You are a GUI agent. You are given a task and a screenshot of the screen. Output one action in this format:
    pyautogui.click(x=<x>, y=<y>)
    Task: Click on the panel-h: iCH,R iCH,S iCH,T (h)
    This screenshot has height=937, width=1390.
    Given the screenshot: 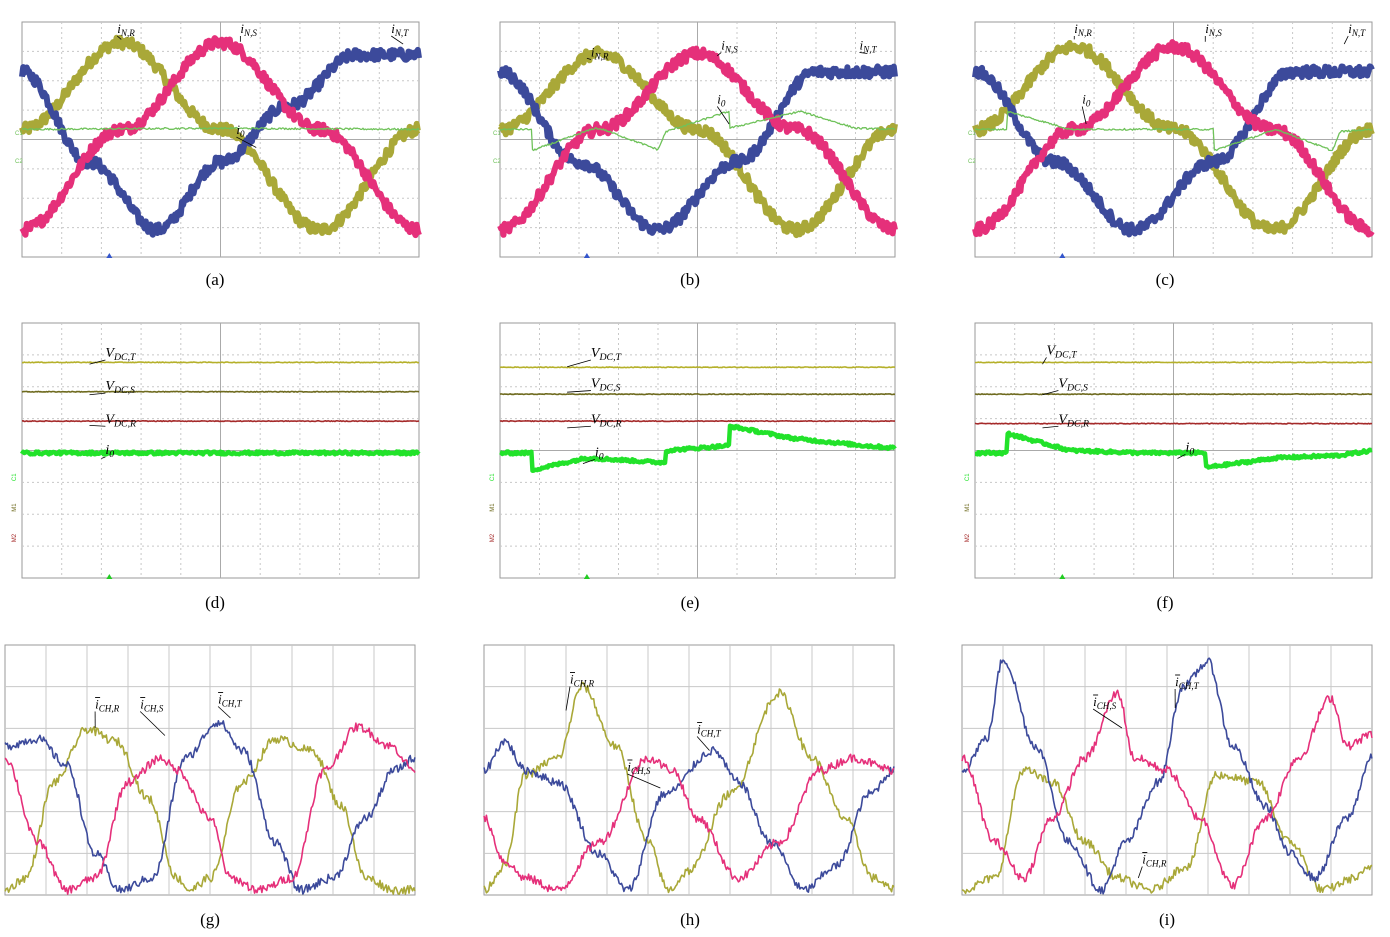 What is the action you would take?
    pyautogui.click(x=689, y=786)
    